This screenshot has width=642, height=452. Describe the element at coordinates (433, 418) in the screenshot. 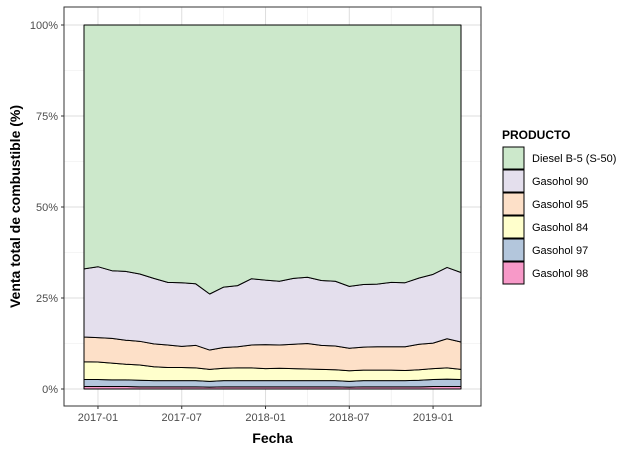

I see `x-tick-label: 2019-01` at that location.